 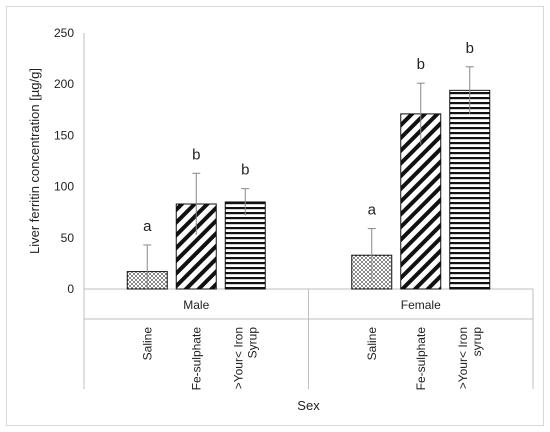 What do you see at coordinates (252, 343) in the screenshot?
I see `bar-category-label: Syrup` at bounding box center [252, 343].